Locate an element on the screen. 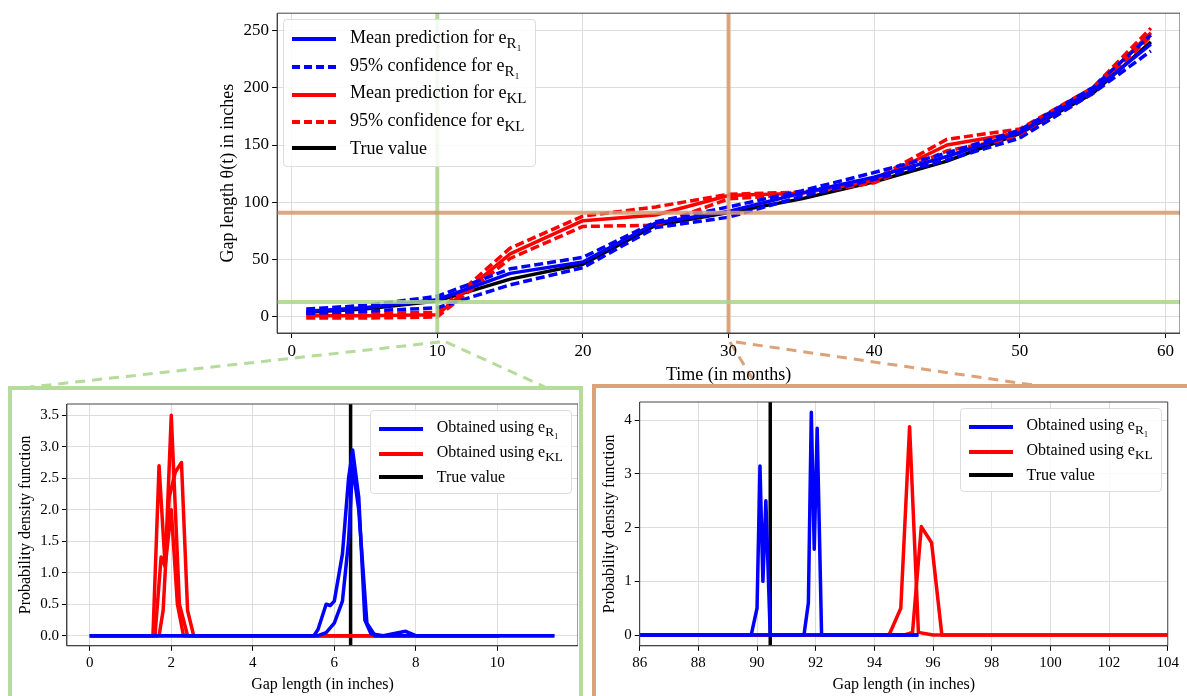 The image size is (1187, 696). y-tick-label: 1.5 is located at coordinates (49, 540).